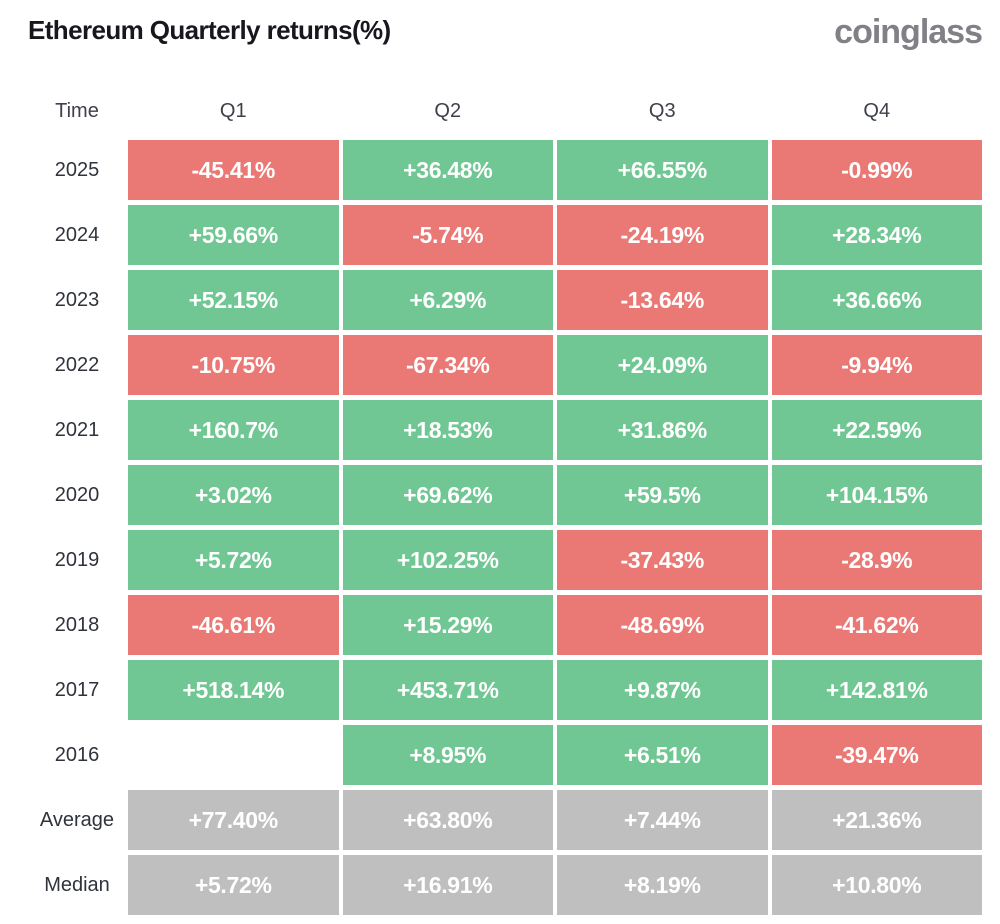 This screenshot has width=1000, height=924. Describe the element at coordinates (447, 495) in the screenshot. I see `cell-2020-q2: +69.62%` at that location.